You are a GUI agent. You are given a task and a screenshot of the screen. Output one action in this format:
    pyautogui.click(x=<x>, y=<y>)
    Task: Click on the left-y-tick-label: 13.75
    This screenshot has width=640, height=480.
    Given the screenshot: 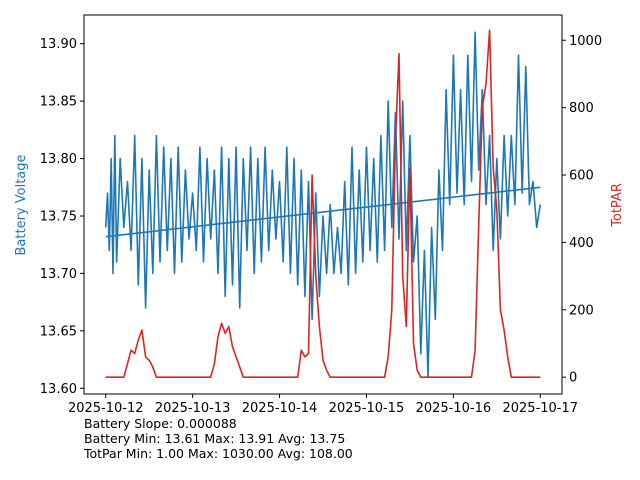 What is the action you would take?
    pyautogui.click(x=58, y=216)
    